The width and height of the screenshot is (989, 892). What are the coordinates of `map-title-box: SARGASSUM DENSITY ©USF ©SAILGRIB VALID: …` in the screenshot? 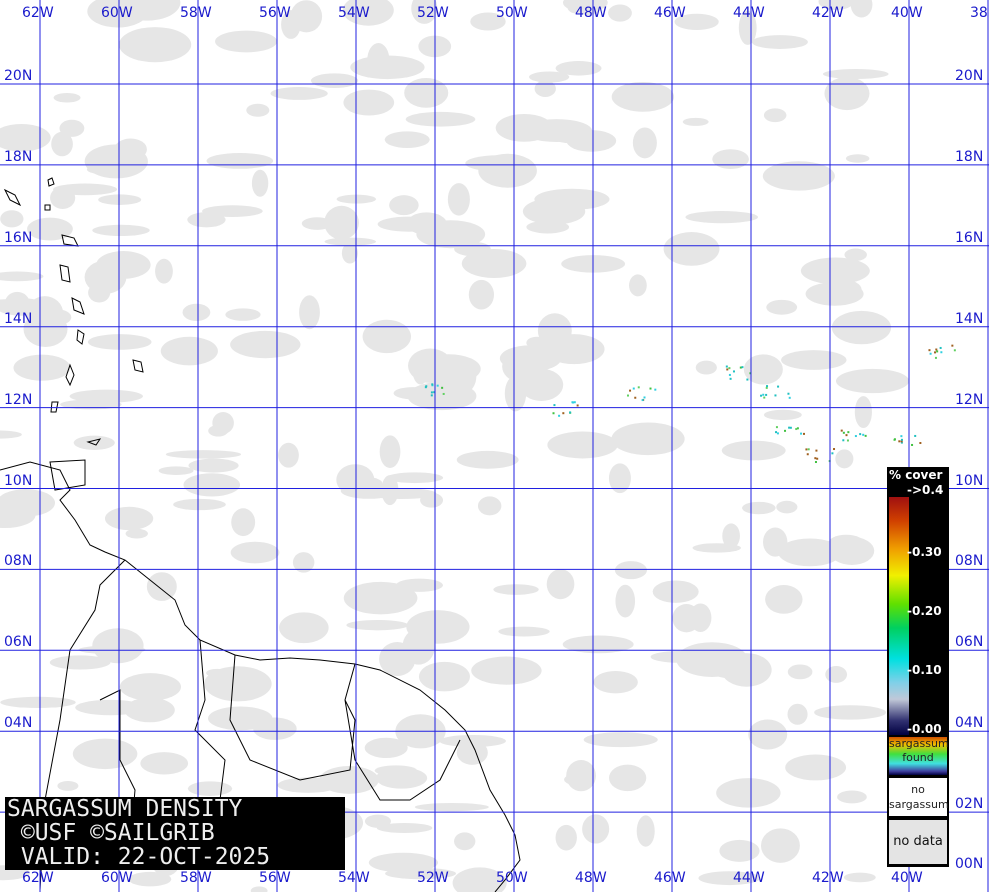 It's located at (175, 833).